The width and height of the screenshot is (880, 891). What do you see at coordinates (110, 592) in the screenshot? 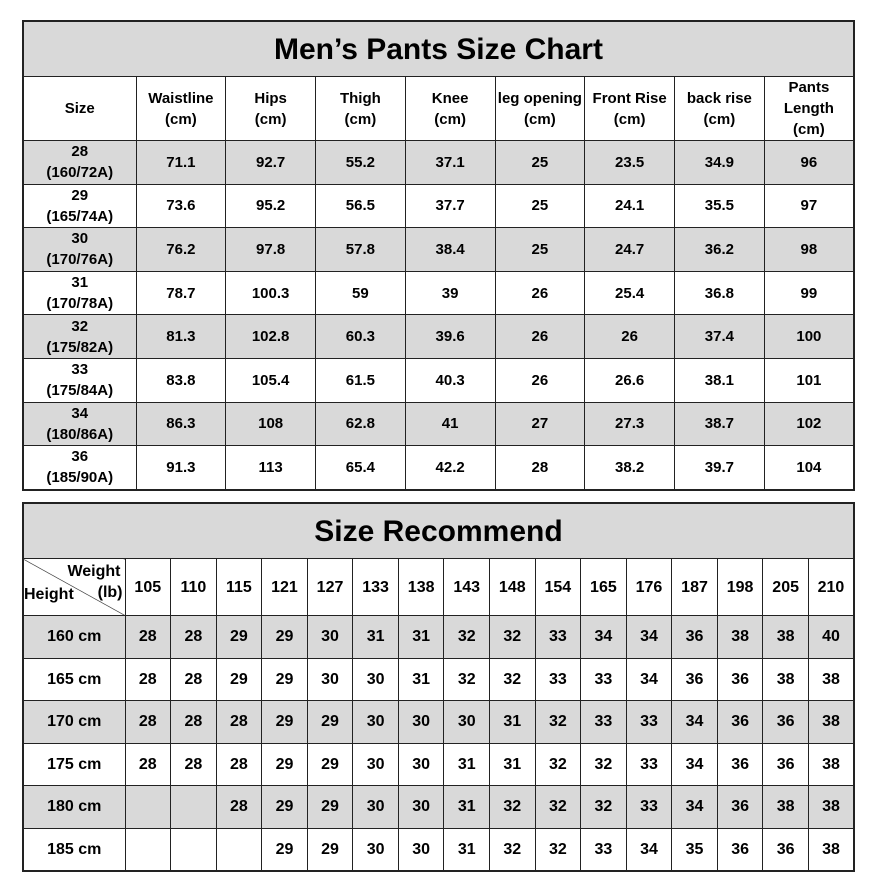
I see `weight-unit-label: (lb)` at bounding box center [110, 592].